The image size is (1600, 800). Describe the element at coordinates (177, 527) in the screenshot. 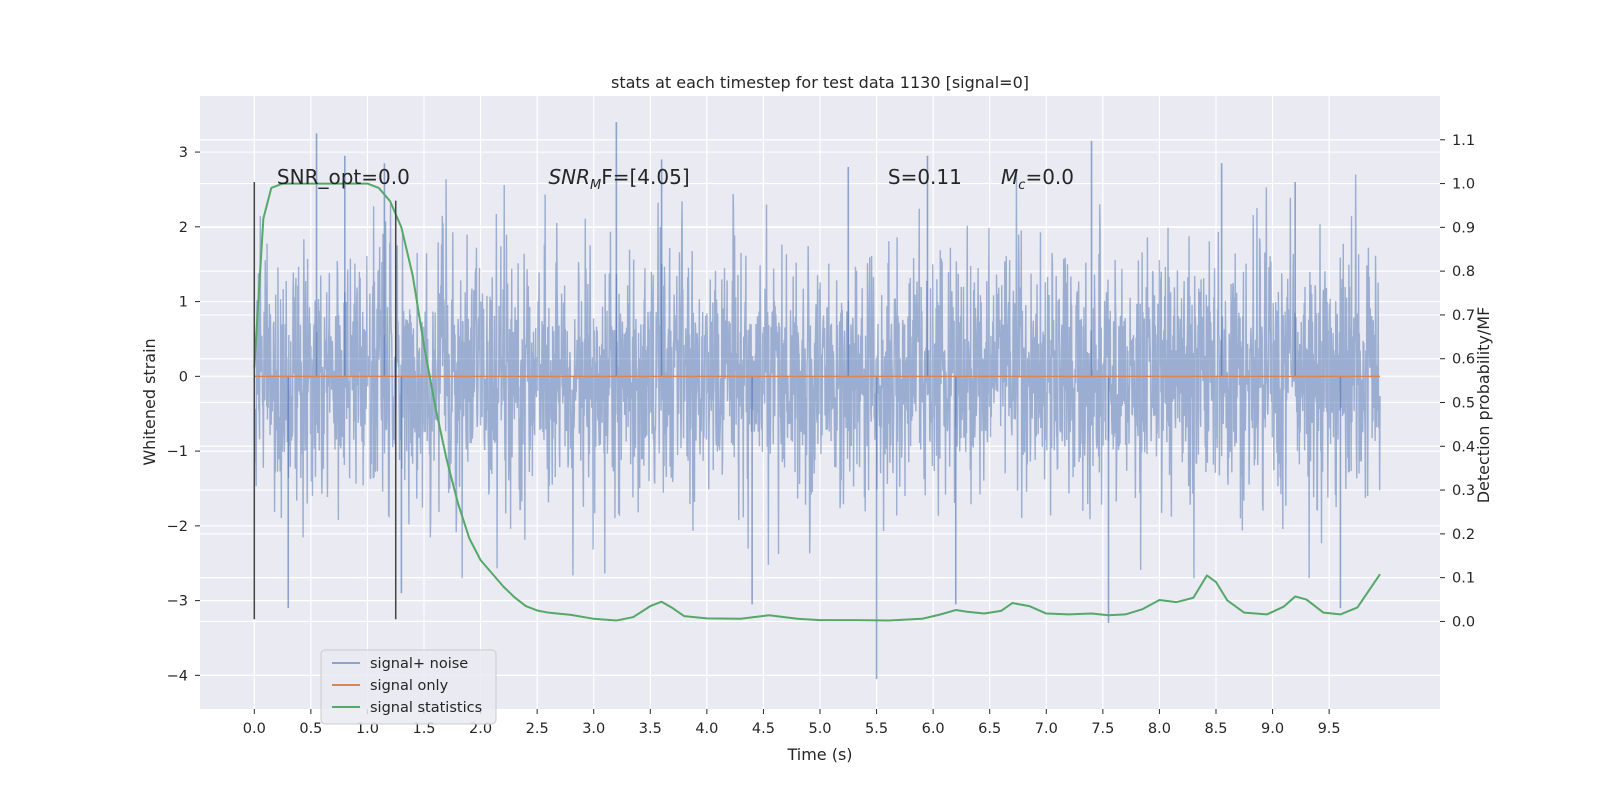

I see `y-tick-label: −2` at that location.